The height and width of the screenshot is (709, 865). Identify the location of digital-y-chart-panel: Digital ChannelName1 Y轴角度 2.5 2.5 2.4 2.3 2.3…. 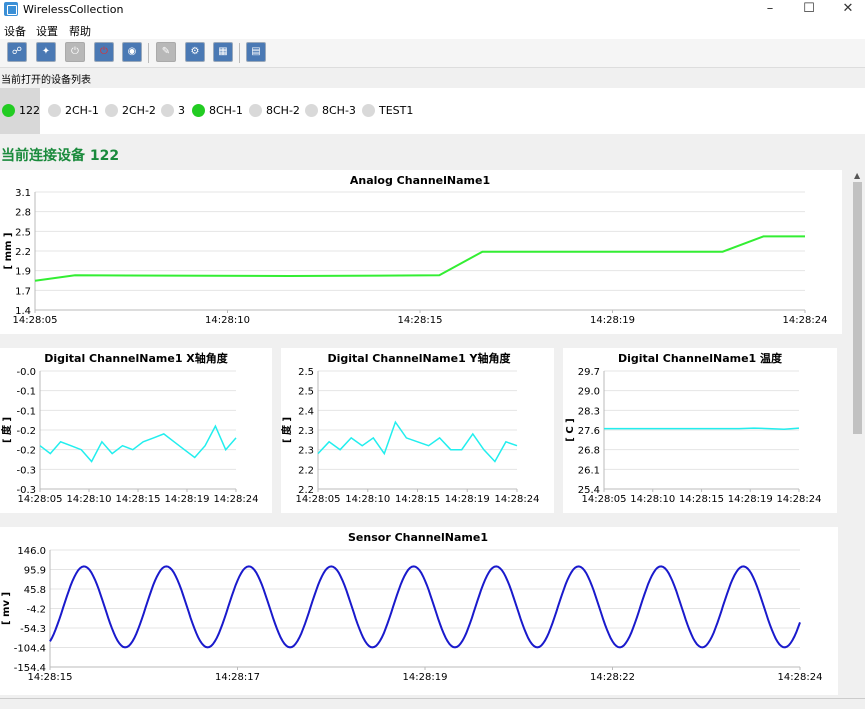
(417, 430).